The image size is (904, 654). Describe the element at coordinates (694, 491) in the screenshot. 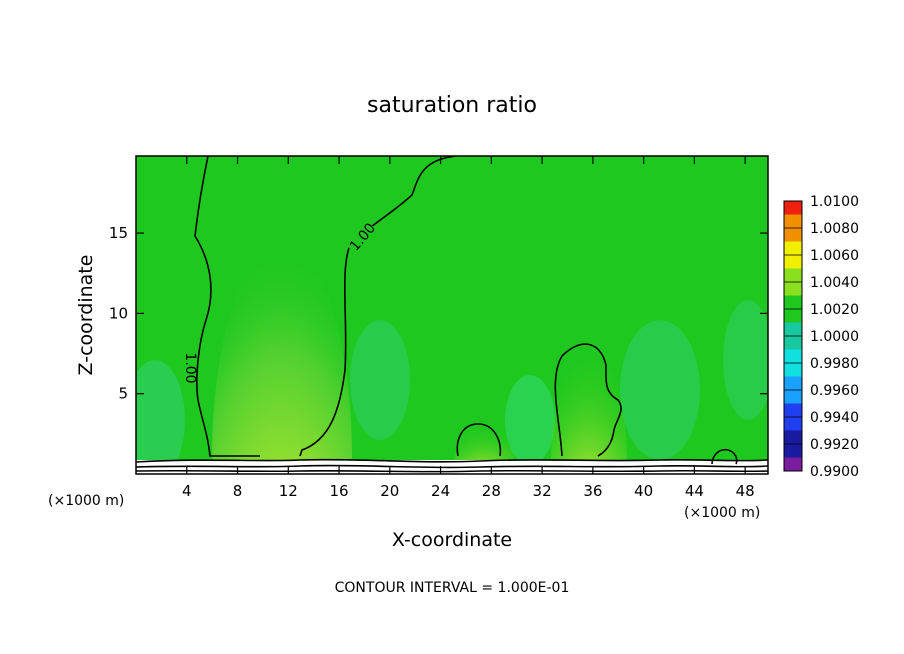

I see `x-tick-label: 44` at that location.